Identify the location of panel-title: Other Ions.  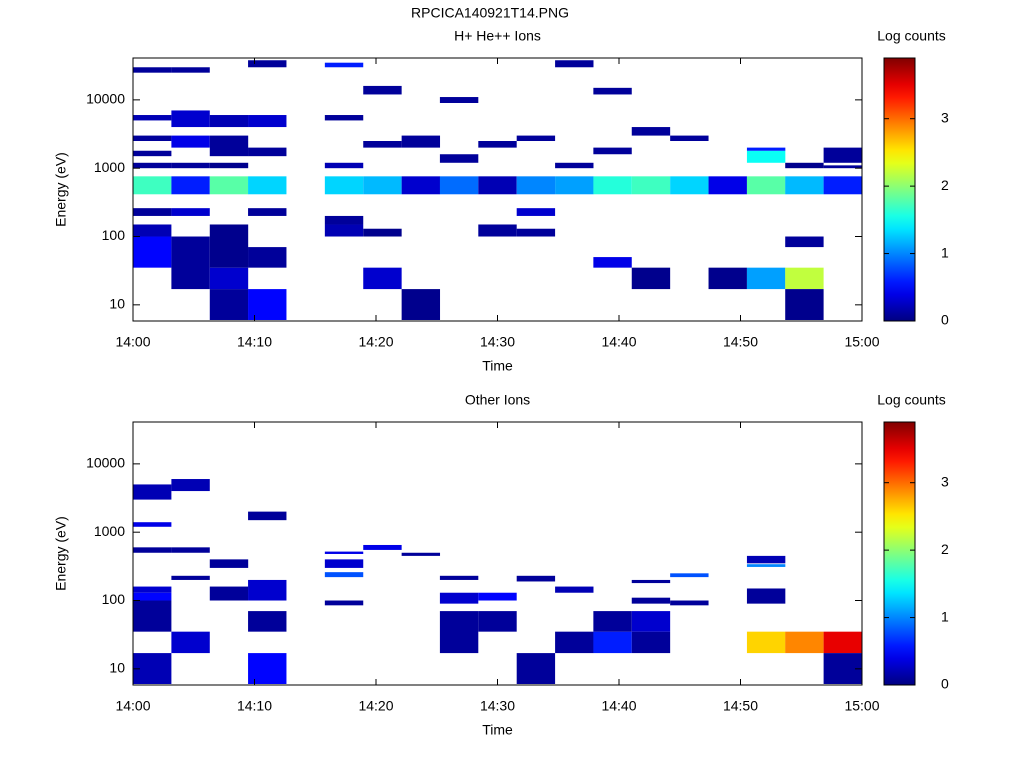
(497, 400).